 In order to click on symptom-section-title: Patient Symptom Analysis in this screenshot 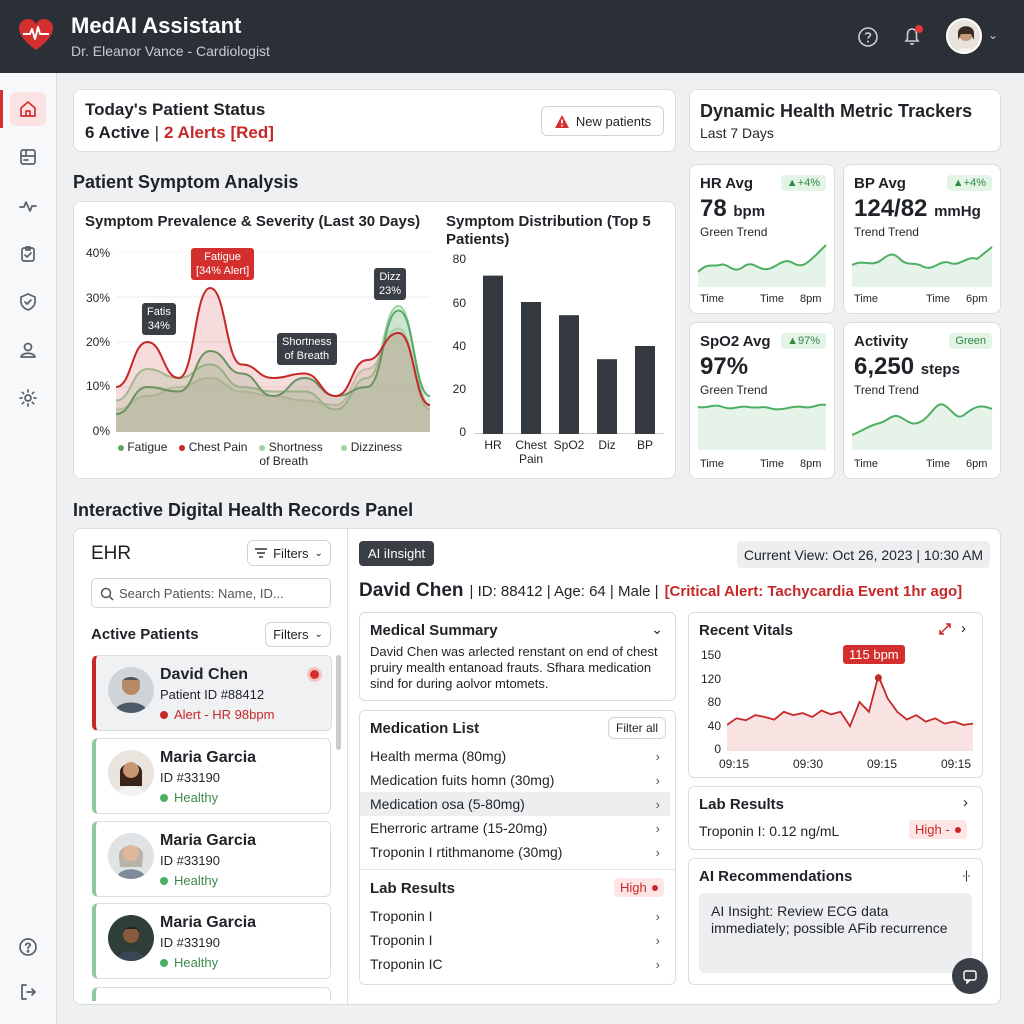, I will do `click(186, 182)`.